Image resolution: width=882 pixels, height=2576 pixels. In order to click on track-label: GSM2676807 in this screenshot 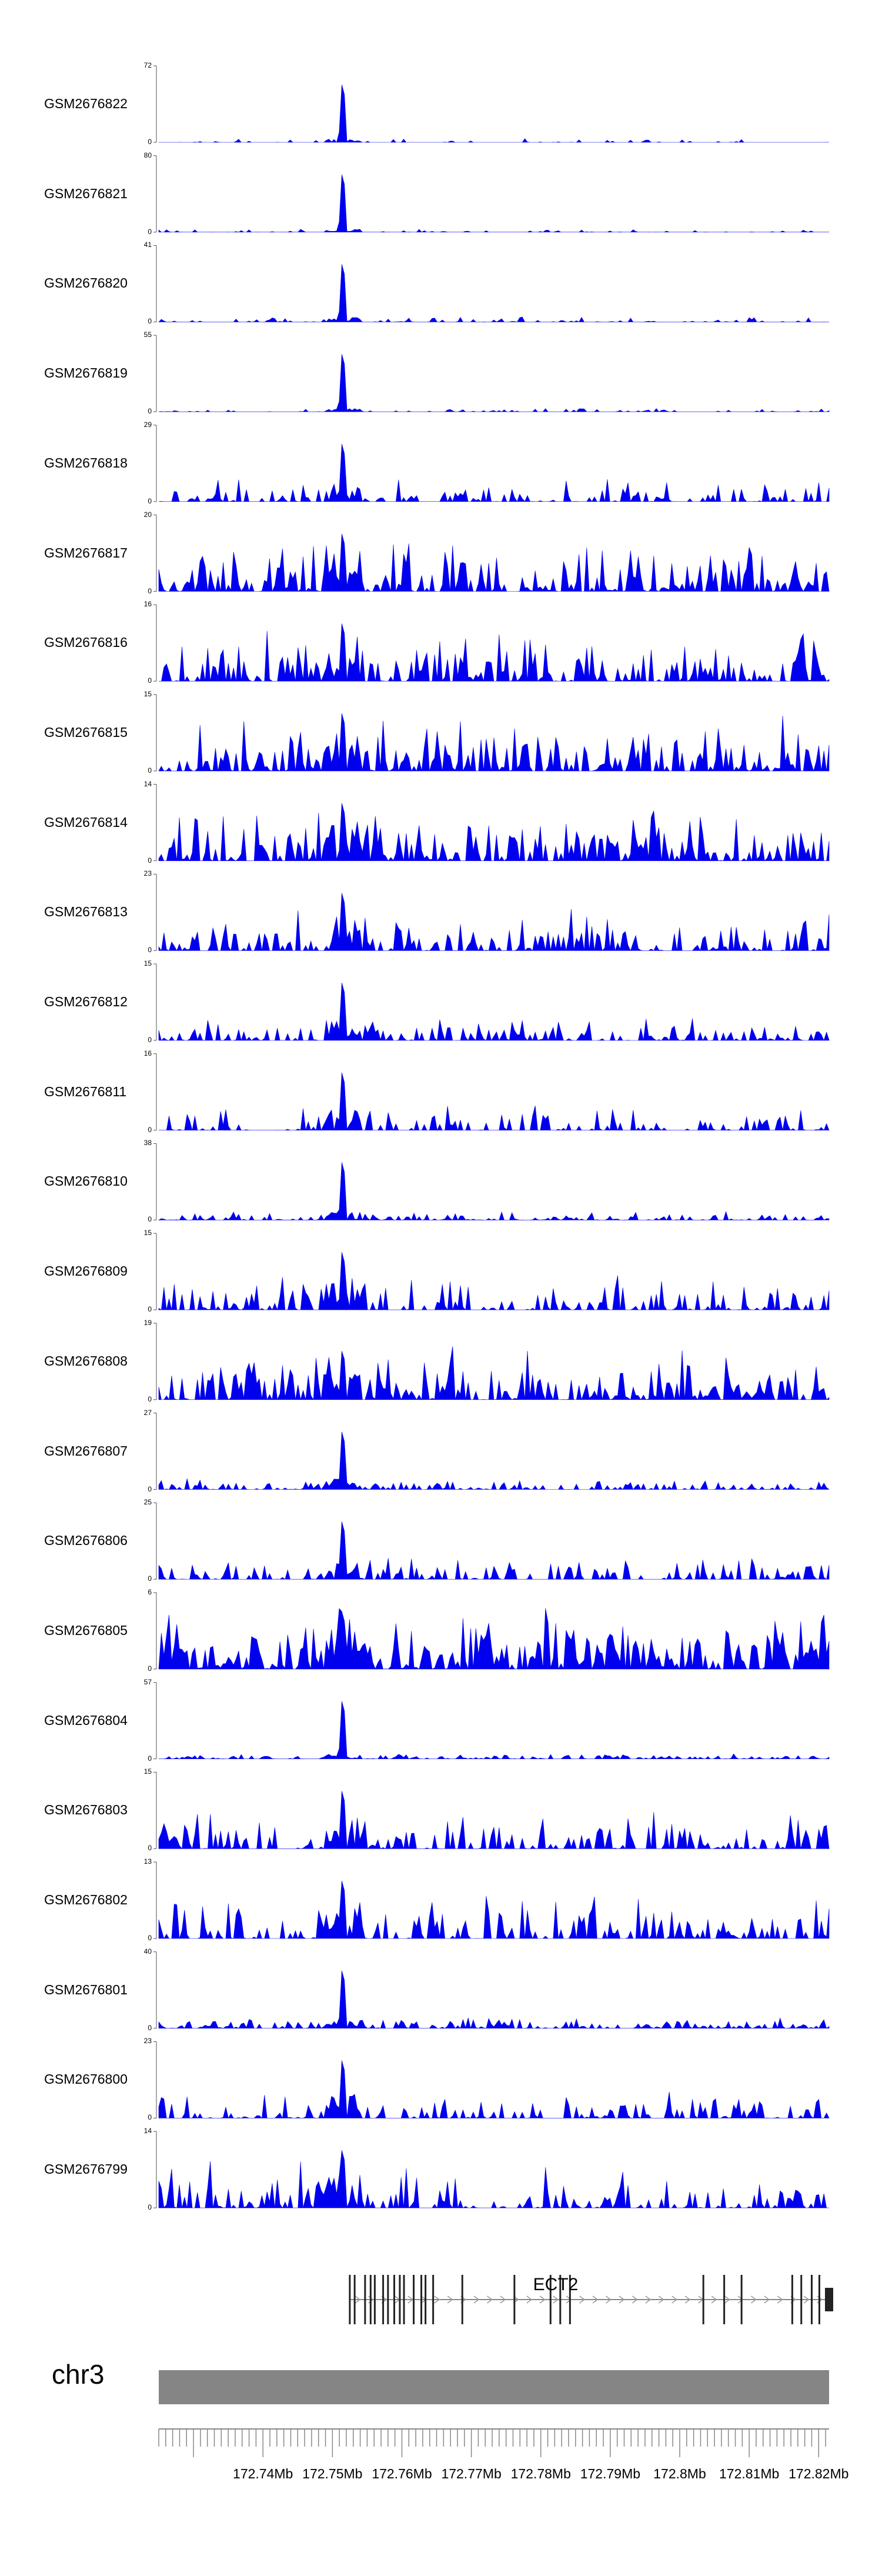, I will do `click(86, 1451)`.